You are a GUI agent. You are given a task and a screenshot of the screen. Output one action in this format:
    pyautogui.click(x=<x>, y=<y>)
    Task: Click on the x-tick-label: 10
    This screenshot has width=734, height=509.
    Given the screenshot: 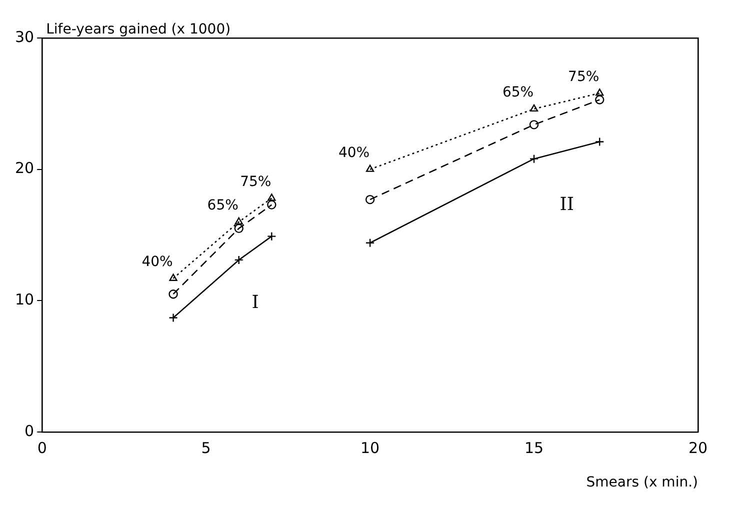 What is the action you would take?
    pyautogui.click(x=370, y=447)
    